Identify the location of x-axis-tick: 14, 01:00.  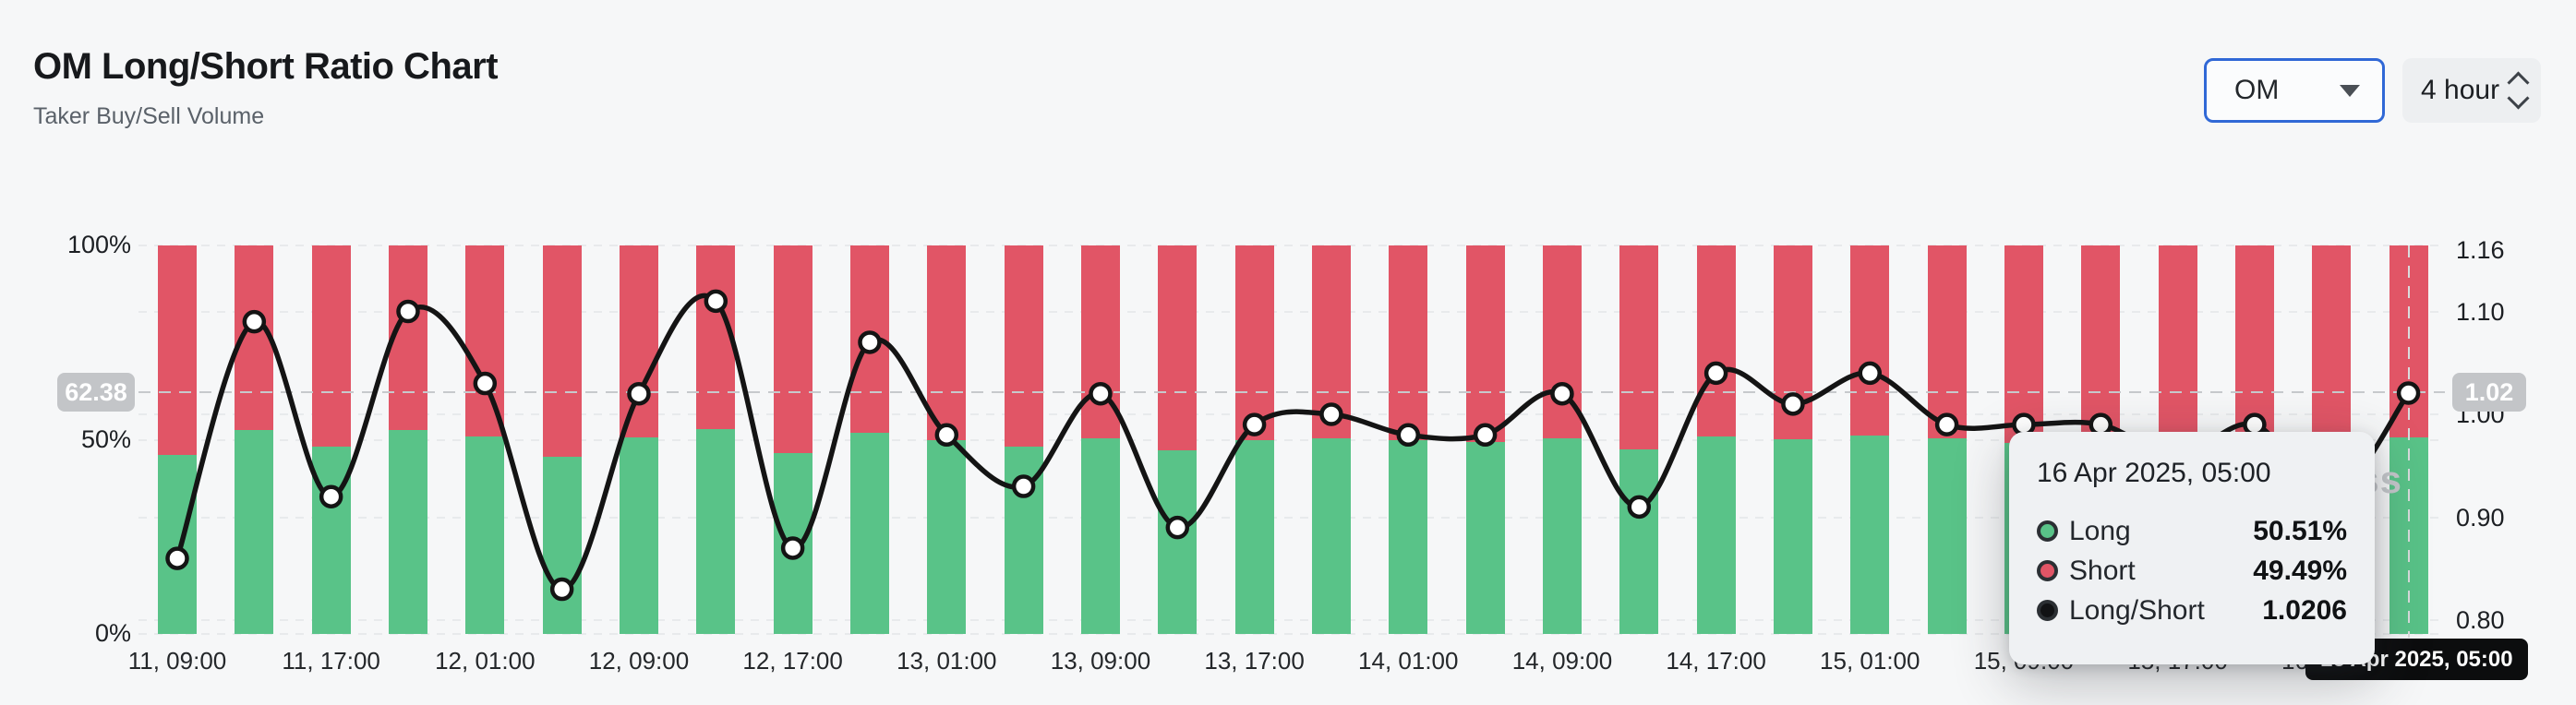
(1408, 661).